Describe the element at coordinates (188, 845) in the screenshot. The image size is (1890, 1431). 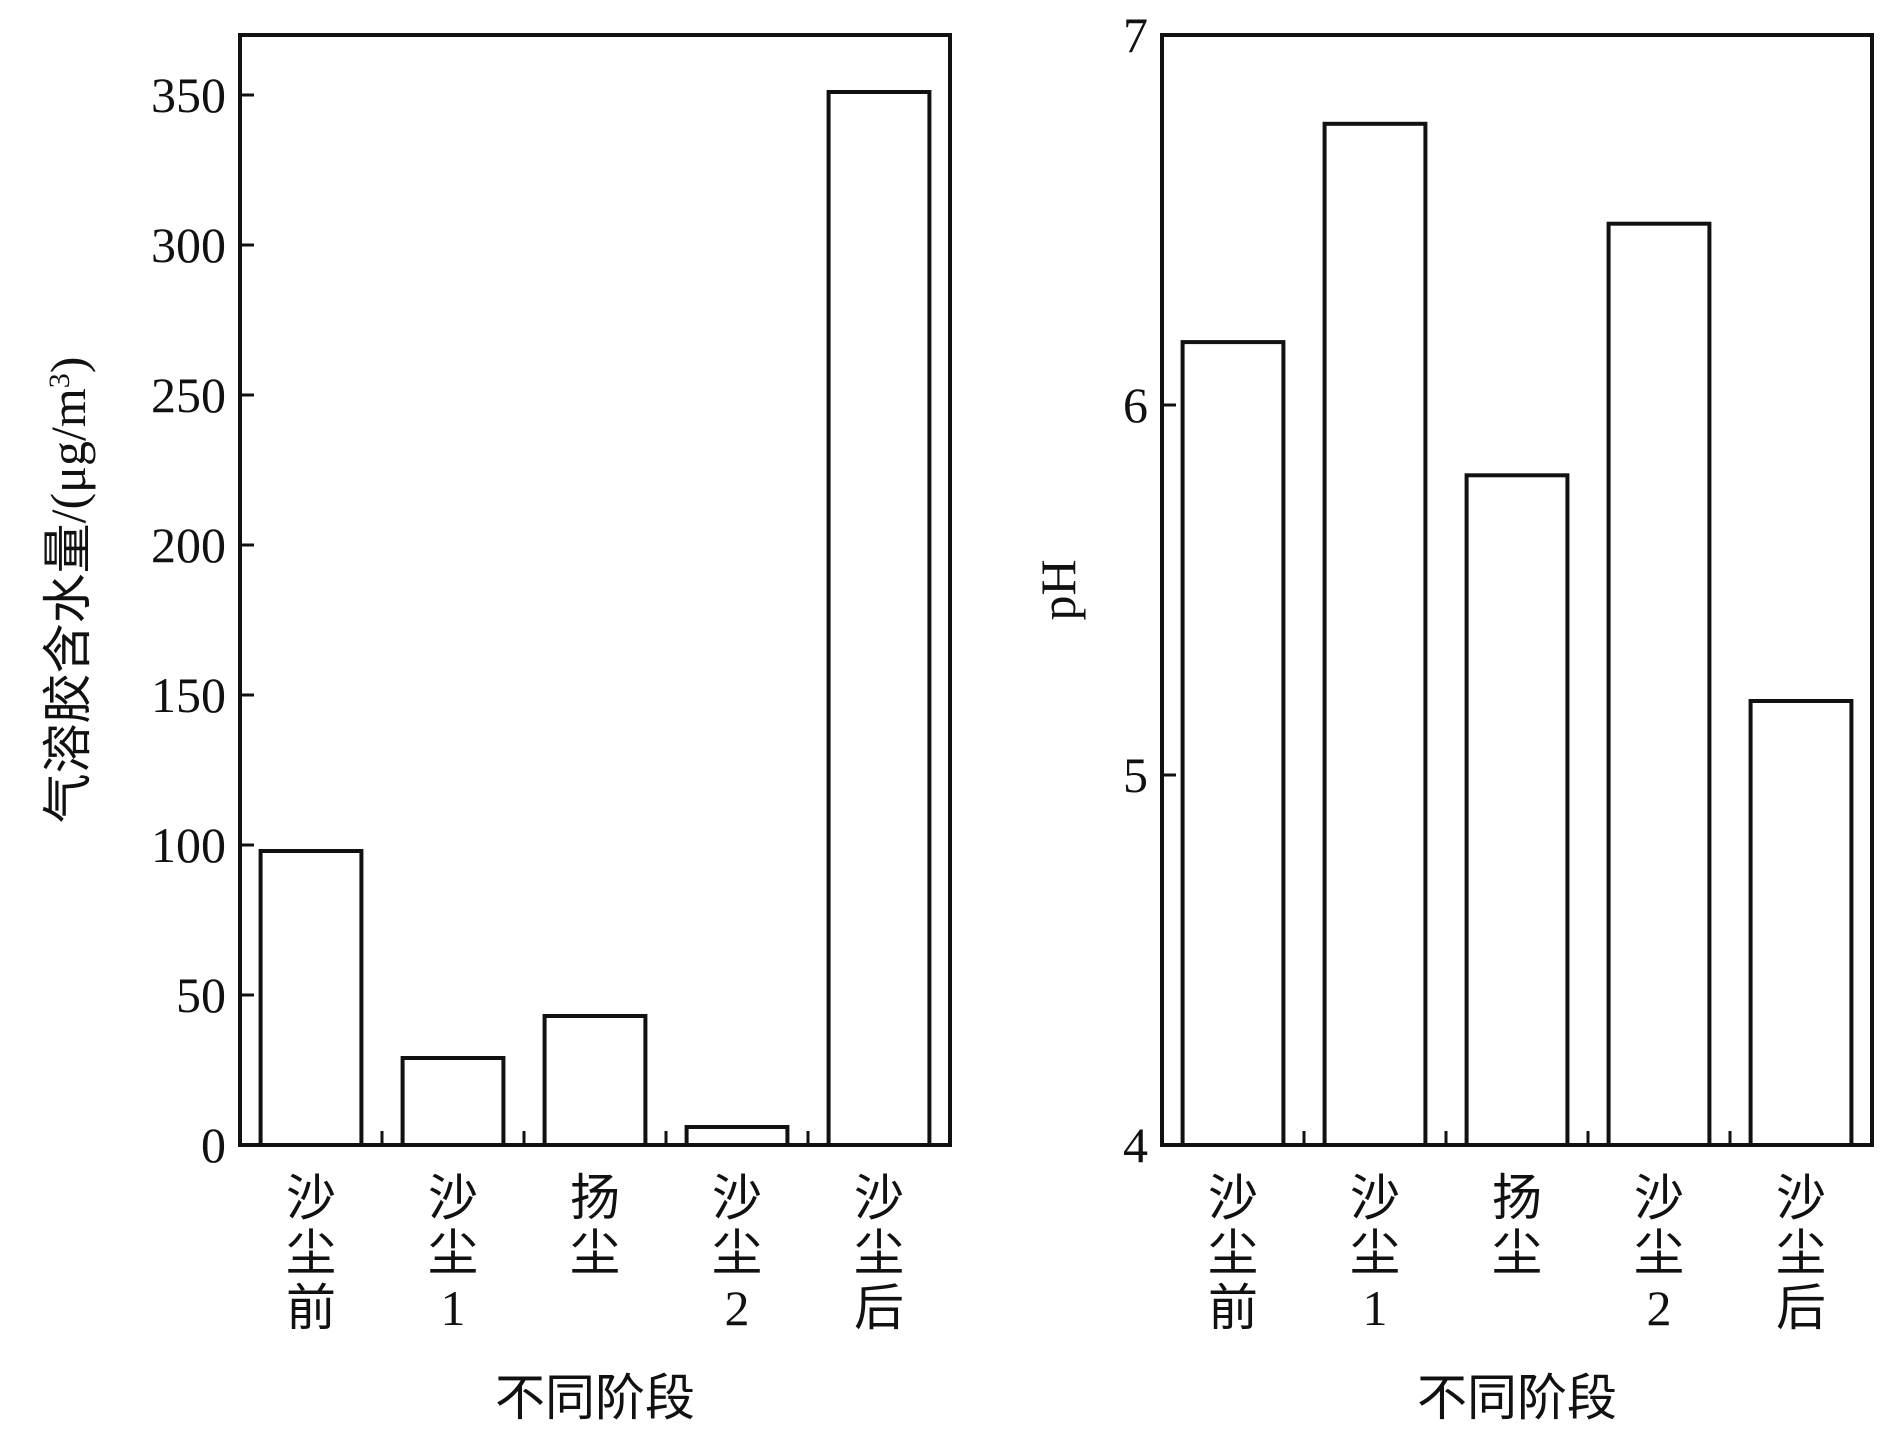
I see `y-tick-label: 100` at that location.